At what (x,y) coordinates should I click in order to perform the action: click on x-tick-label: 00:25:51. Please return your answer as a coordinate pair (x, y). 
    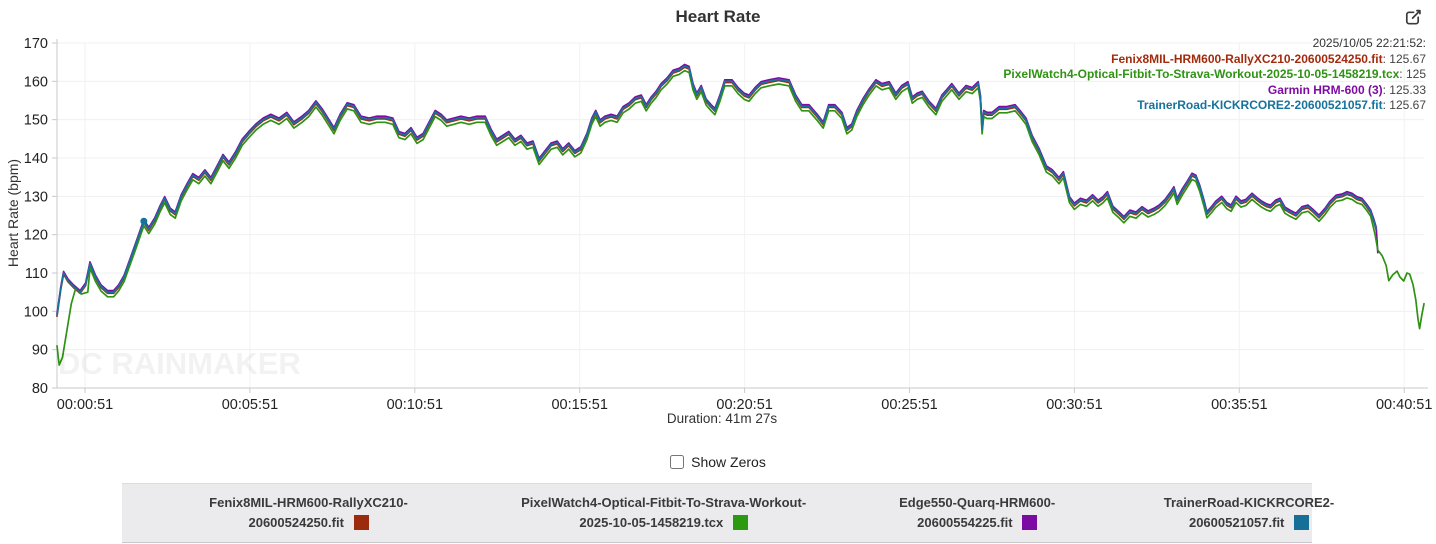
    Looking at the image, I should click on (909, 405).